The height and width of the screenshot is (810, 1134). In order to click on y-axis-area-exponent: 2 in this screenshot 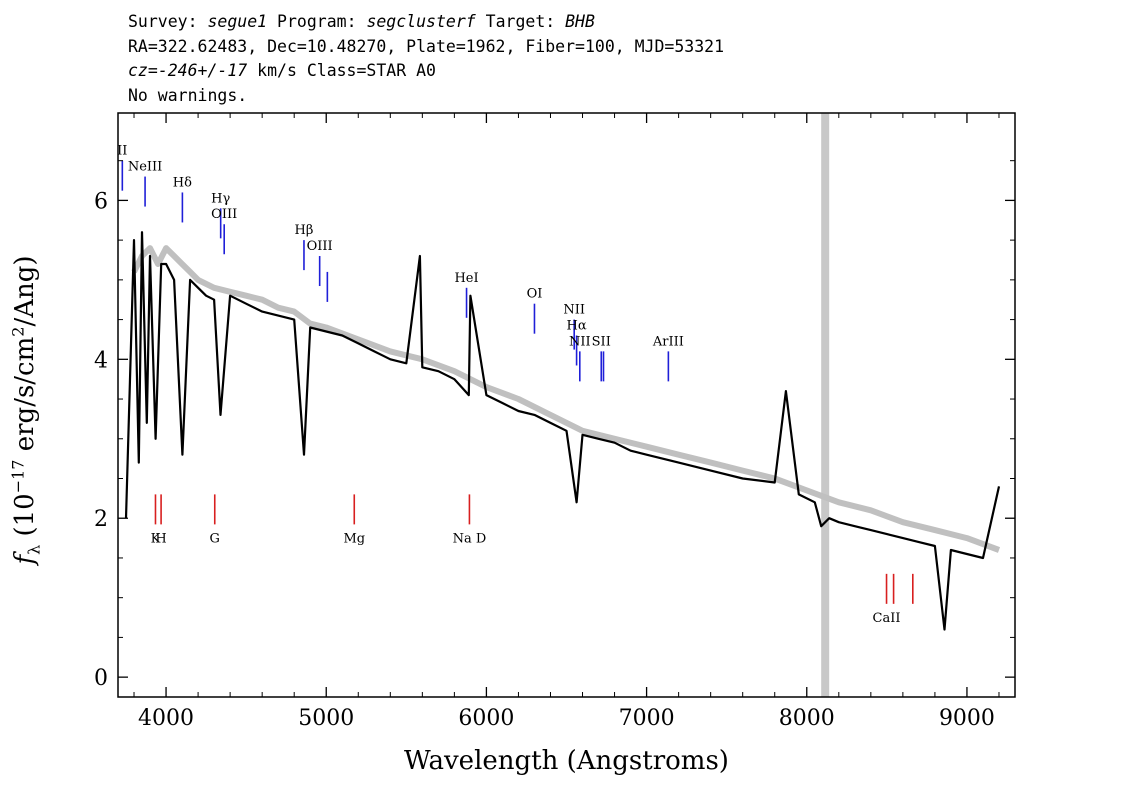, I will do `click(18, 331)`.